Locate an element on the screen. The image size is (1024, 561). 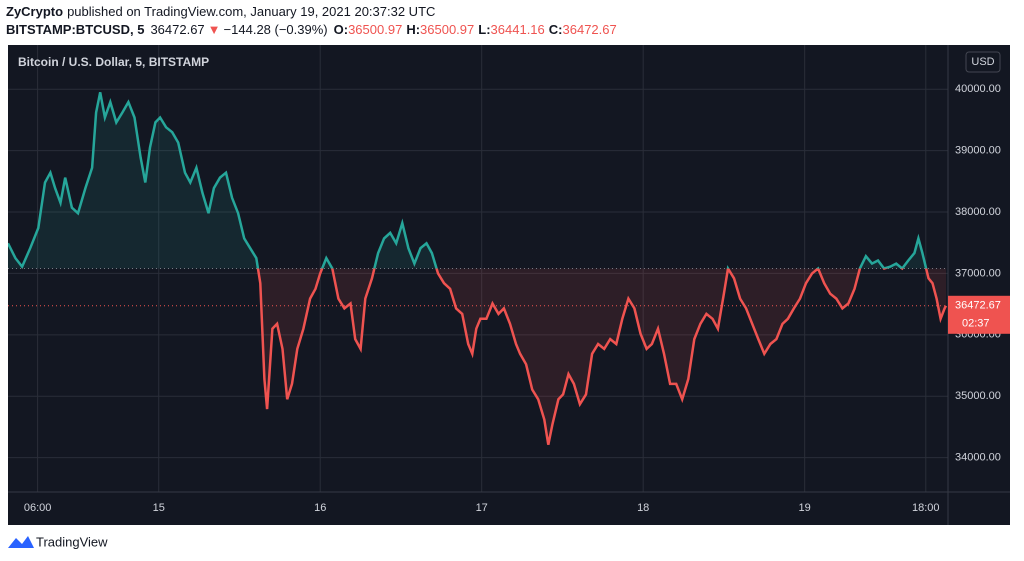
arrow: ▼ is located at coordinates (214, 29).